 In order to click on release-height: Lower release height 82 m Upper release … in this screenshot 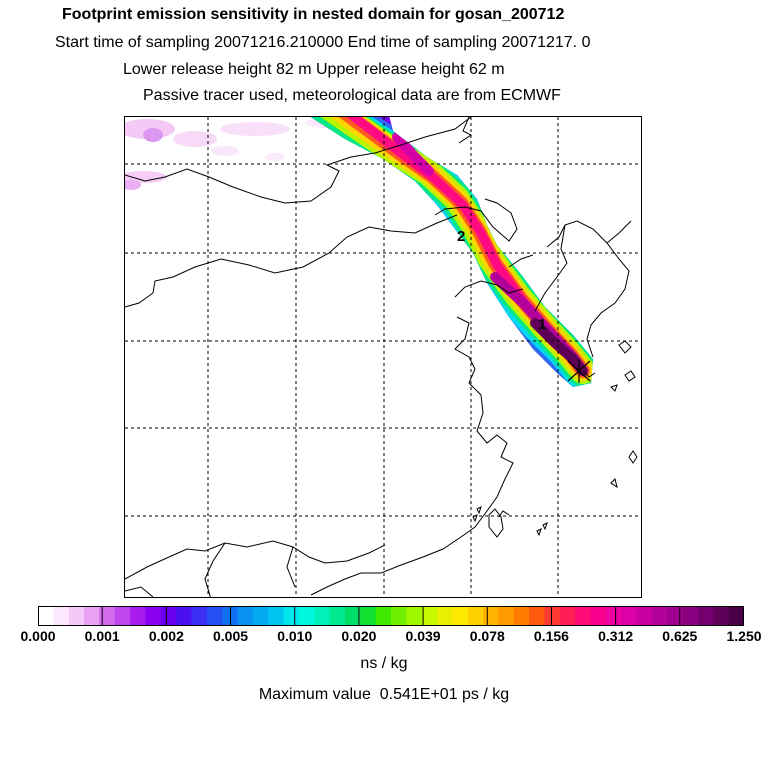, I will do `click(314, 69)`.